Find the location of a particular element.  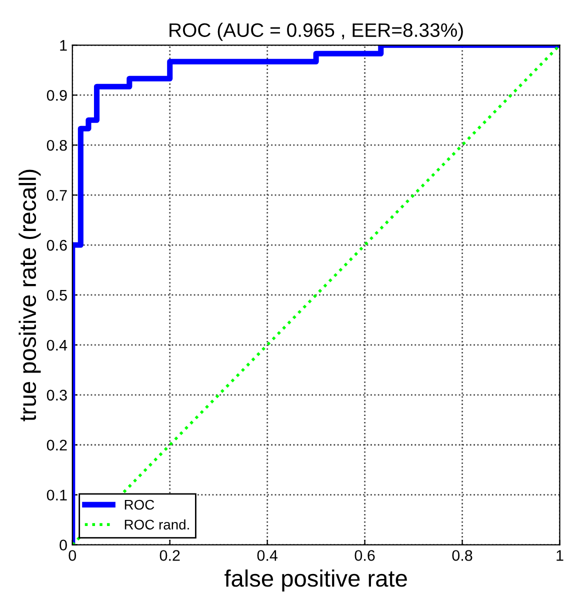

y-tick-label: 1 is located at coordinates (63, 45).